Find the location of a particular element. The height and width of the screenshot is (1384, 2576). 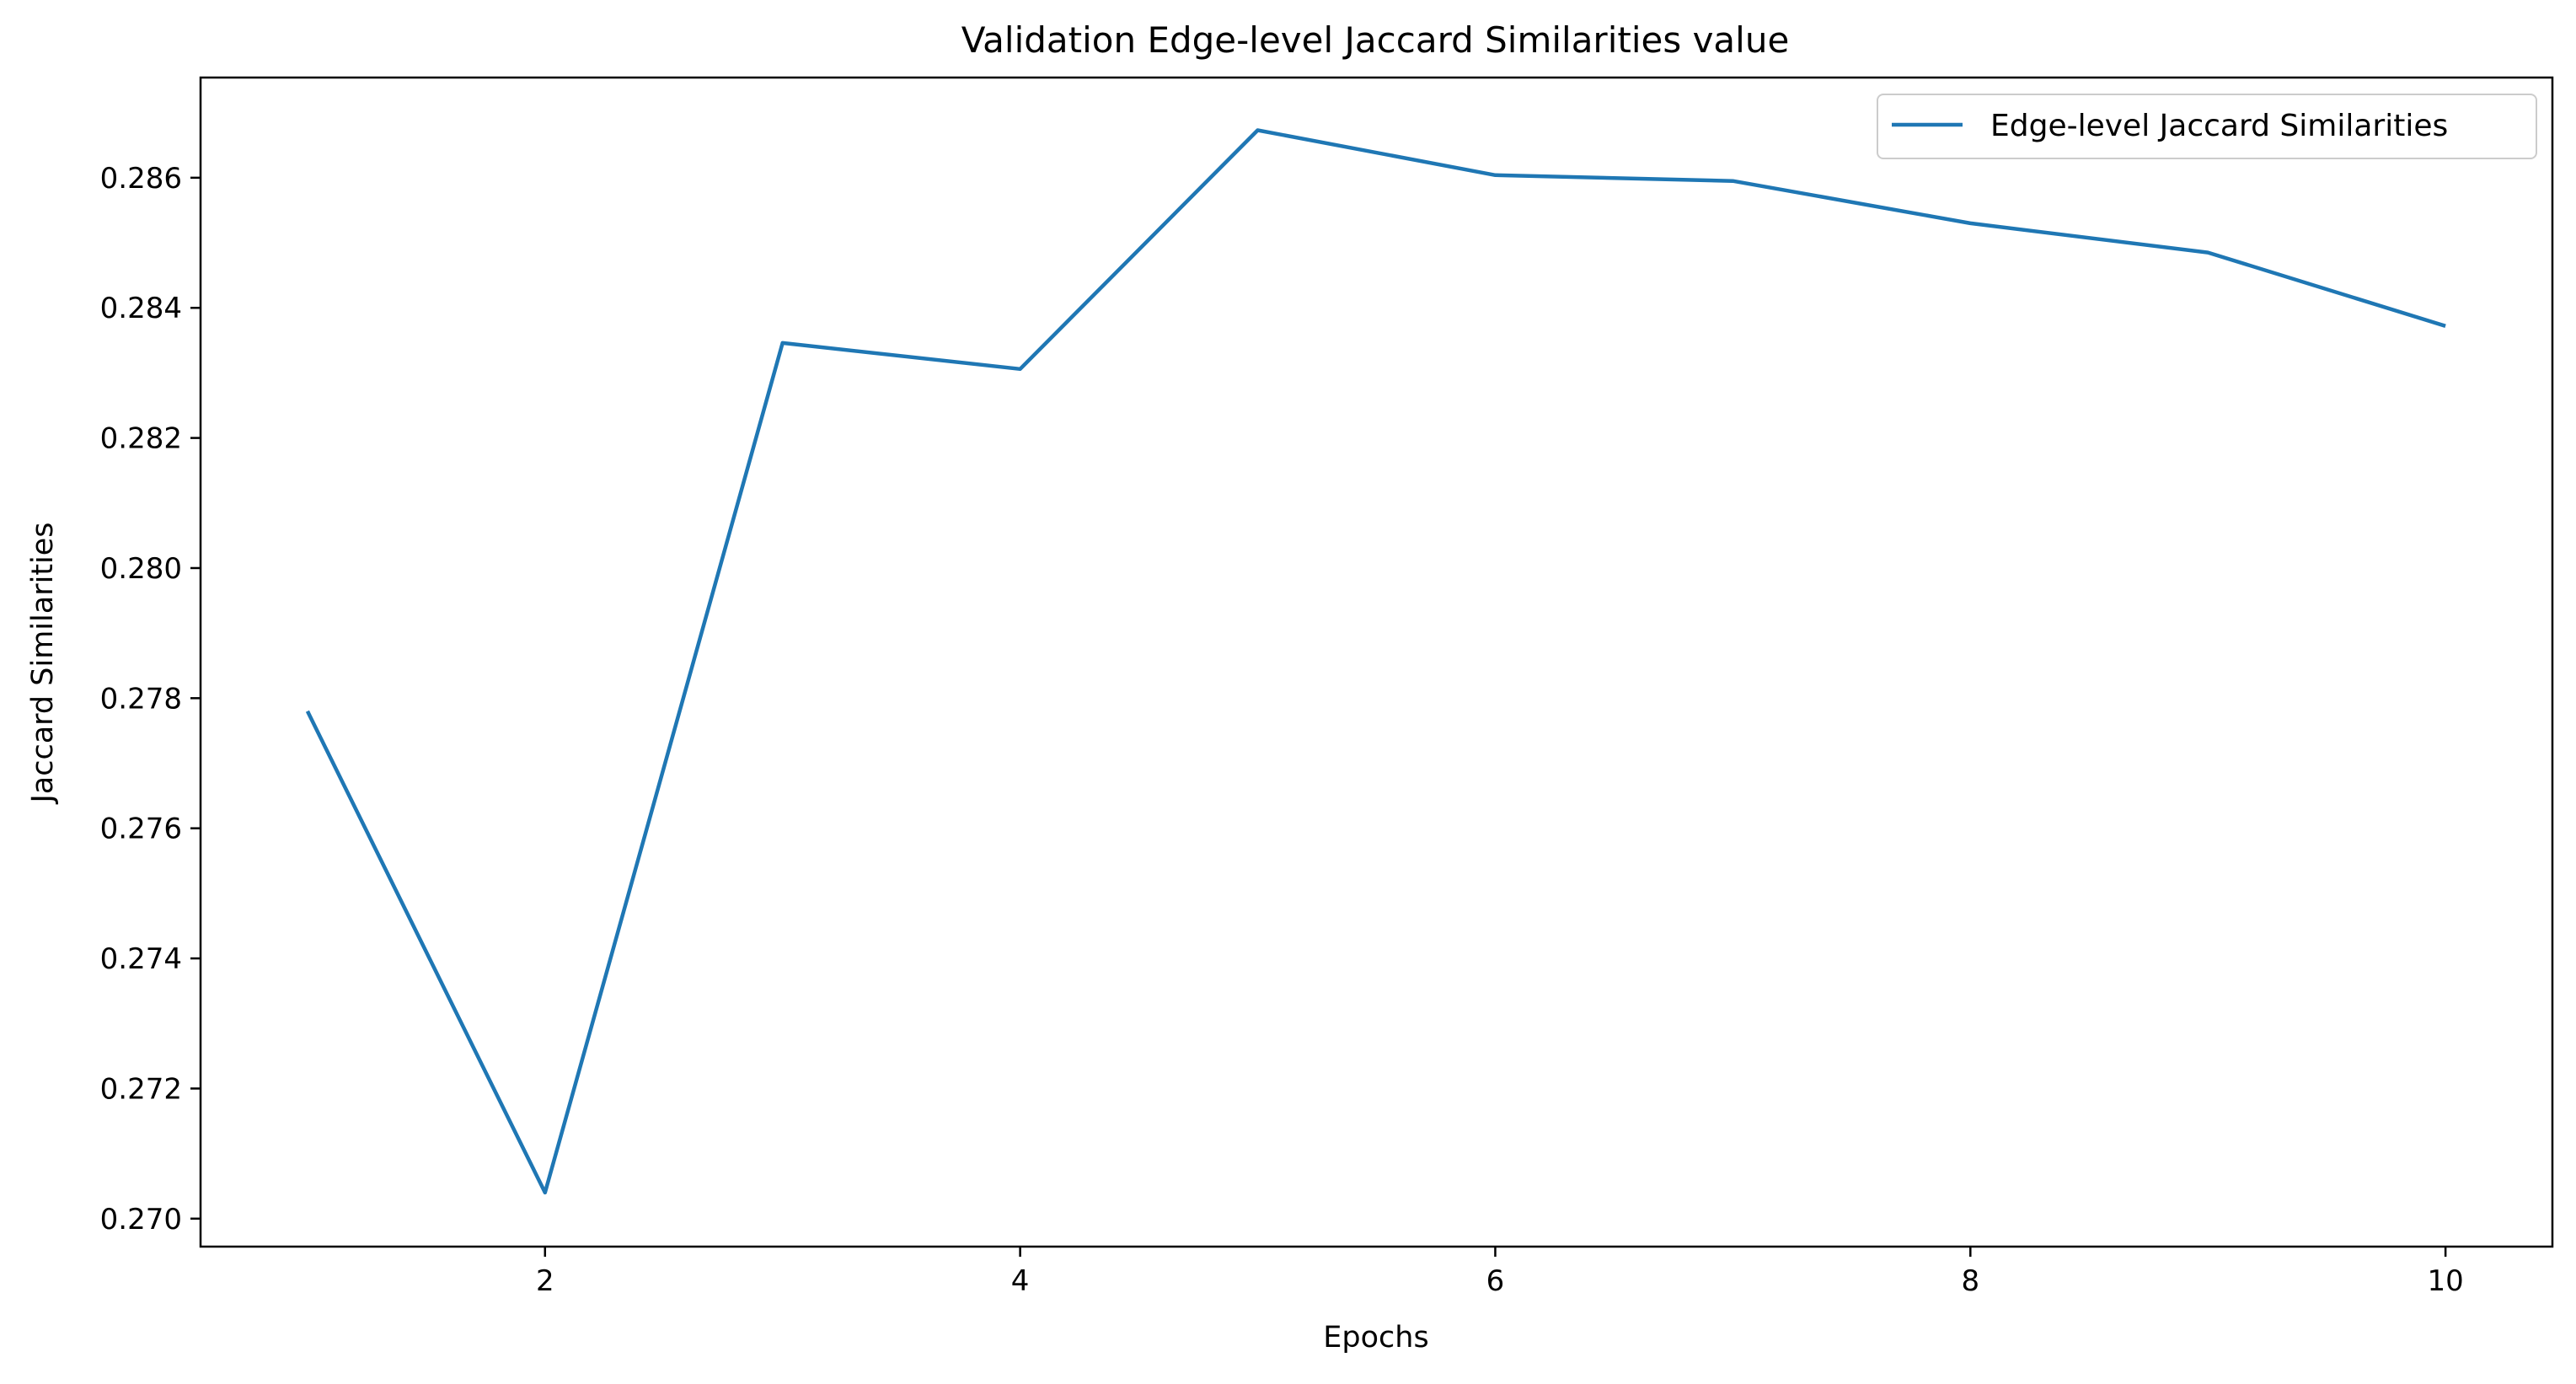

y-tick-label: 0.278 is located at coordinates (141, 699).